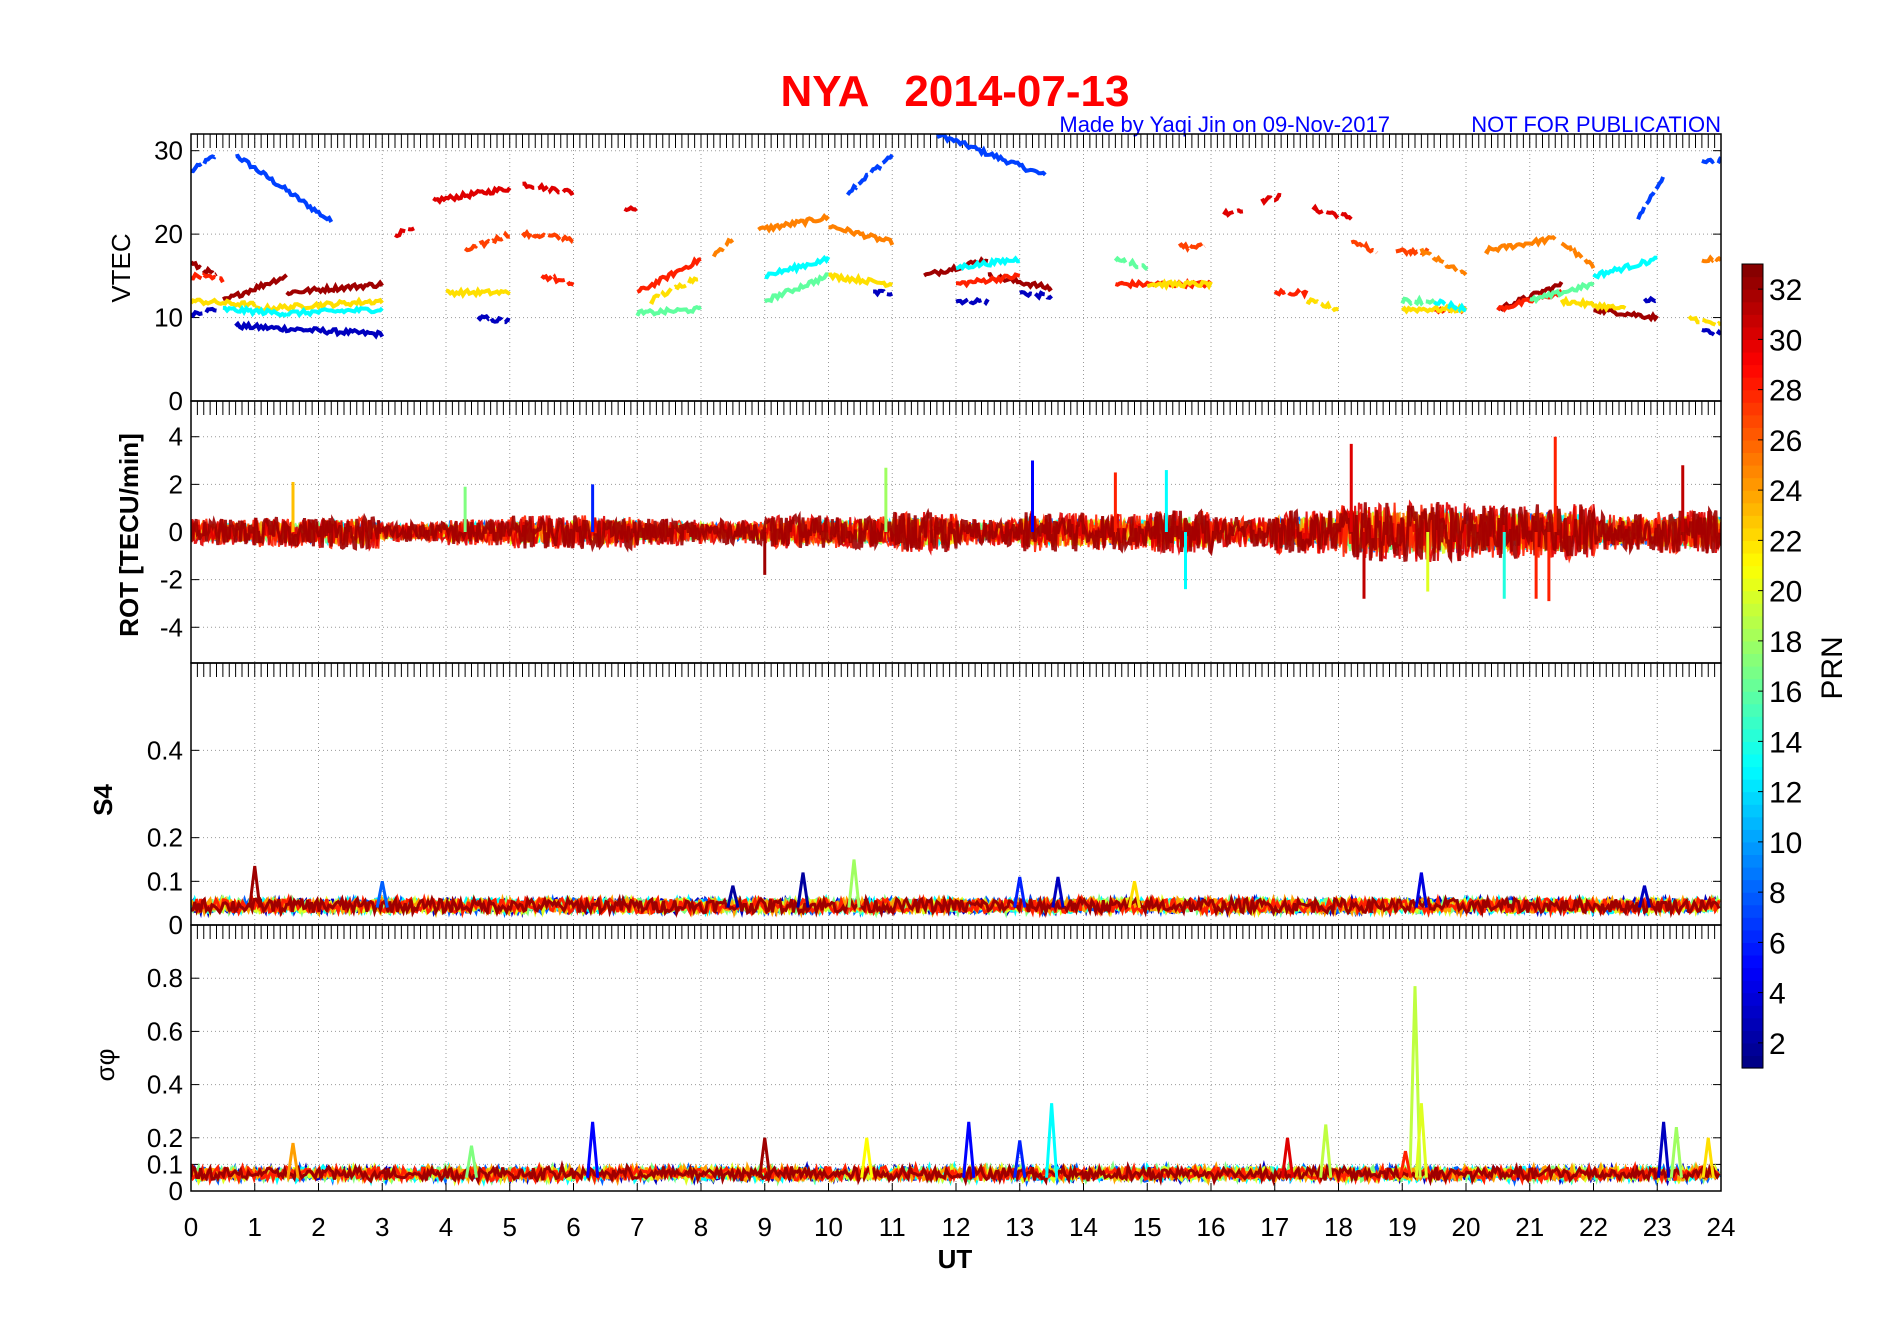  Describe the element at coordinates (1785, 843) in the screenshot. I see `colorbar-tick-label: 10` at that location.